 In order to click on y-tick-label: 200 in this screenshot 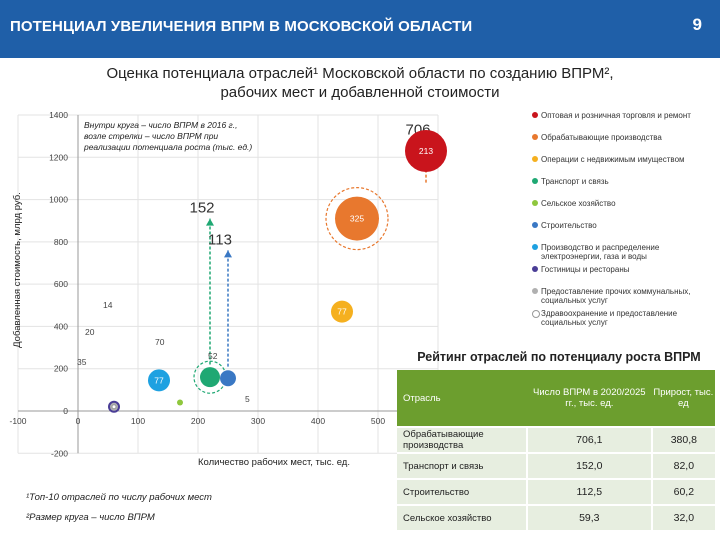, I will do `click(61, 369)`.